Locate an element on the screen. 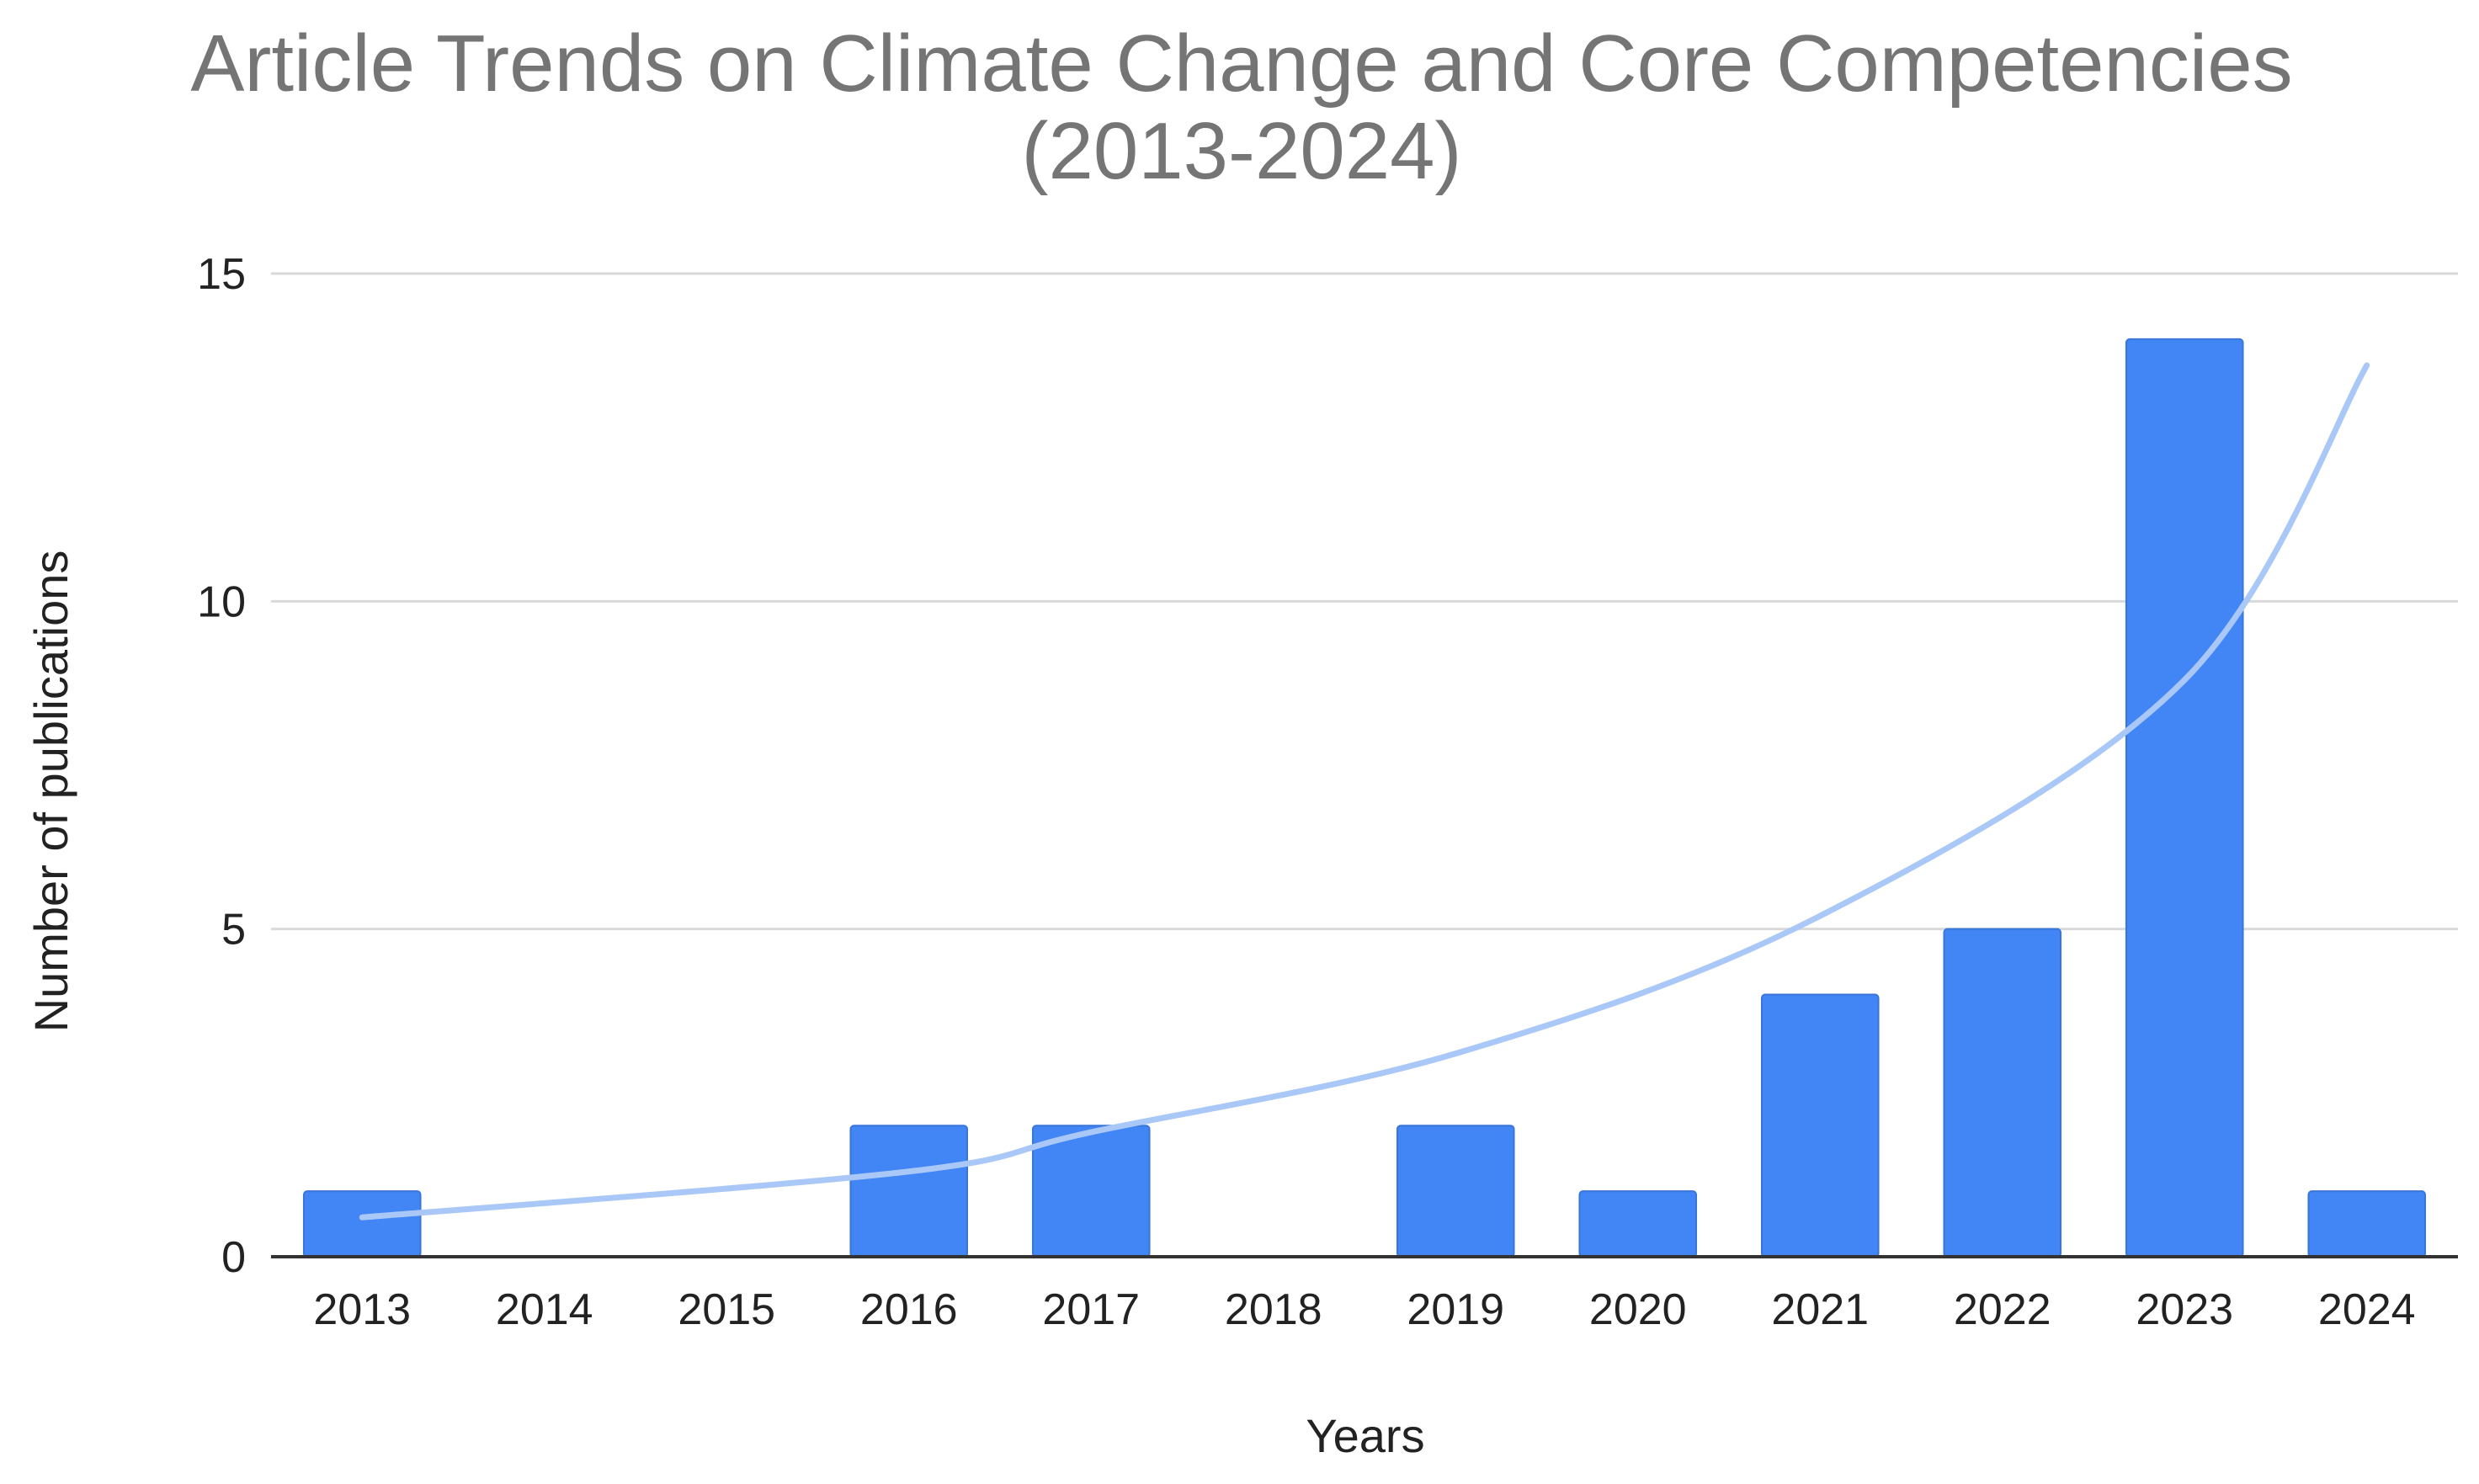 The height and width of the screenshot is (1484, 2479). bar-2024 is located at coordinates (2367, 1224).